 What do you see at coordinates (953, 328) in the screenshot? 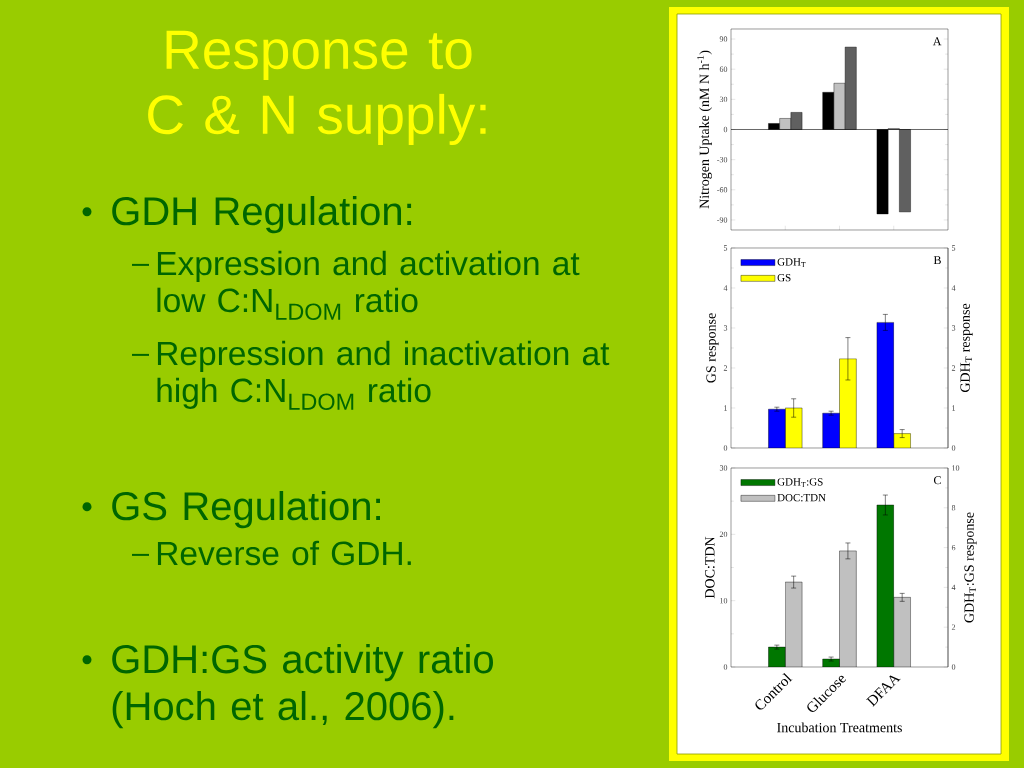
I see `y2-tick-label: 3` at bounding box center [953, 328].